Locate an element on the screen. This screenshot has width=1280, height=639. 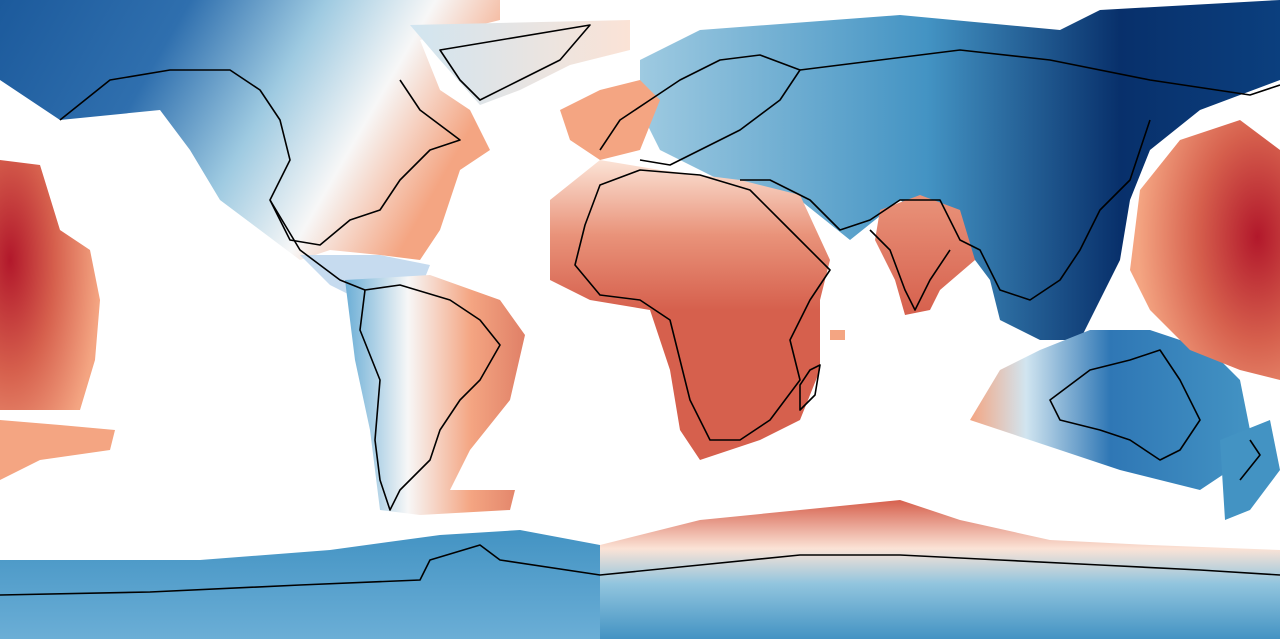
coast-europe is located at coordinates (700, 110).